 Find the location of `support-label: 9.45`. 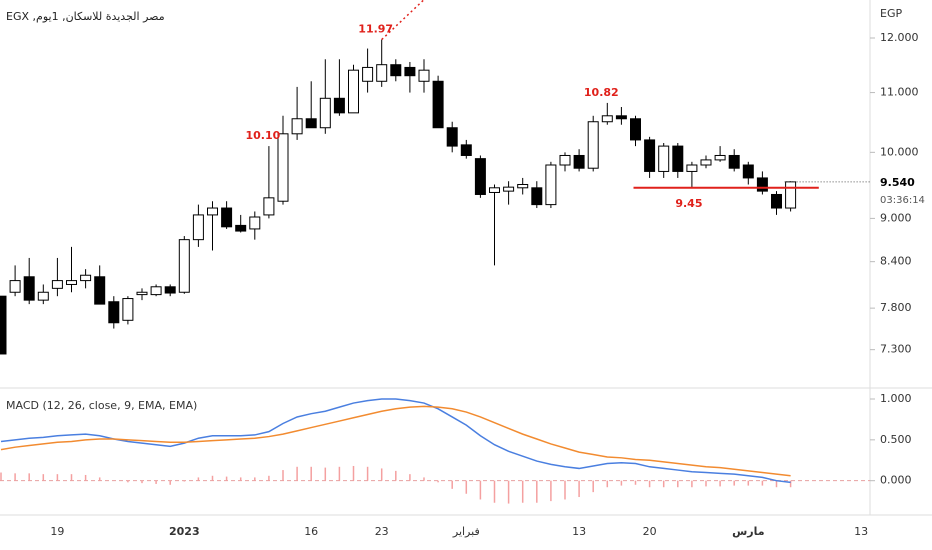

support-label: 9.45 is located at coordinates (688, 203).